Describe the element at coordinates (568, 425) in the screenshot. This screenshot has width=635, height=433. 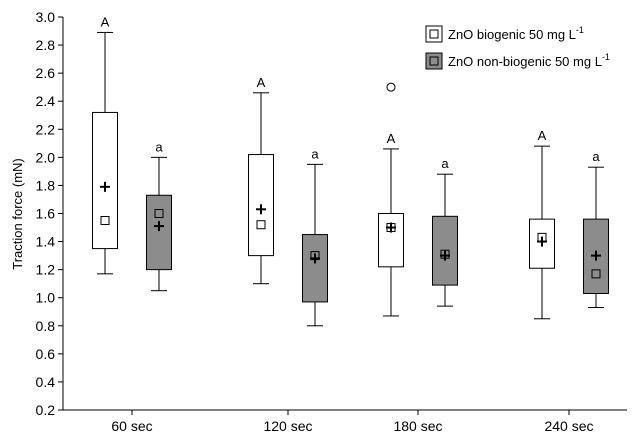
I see `x-category-label: 240 sec` at that location.